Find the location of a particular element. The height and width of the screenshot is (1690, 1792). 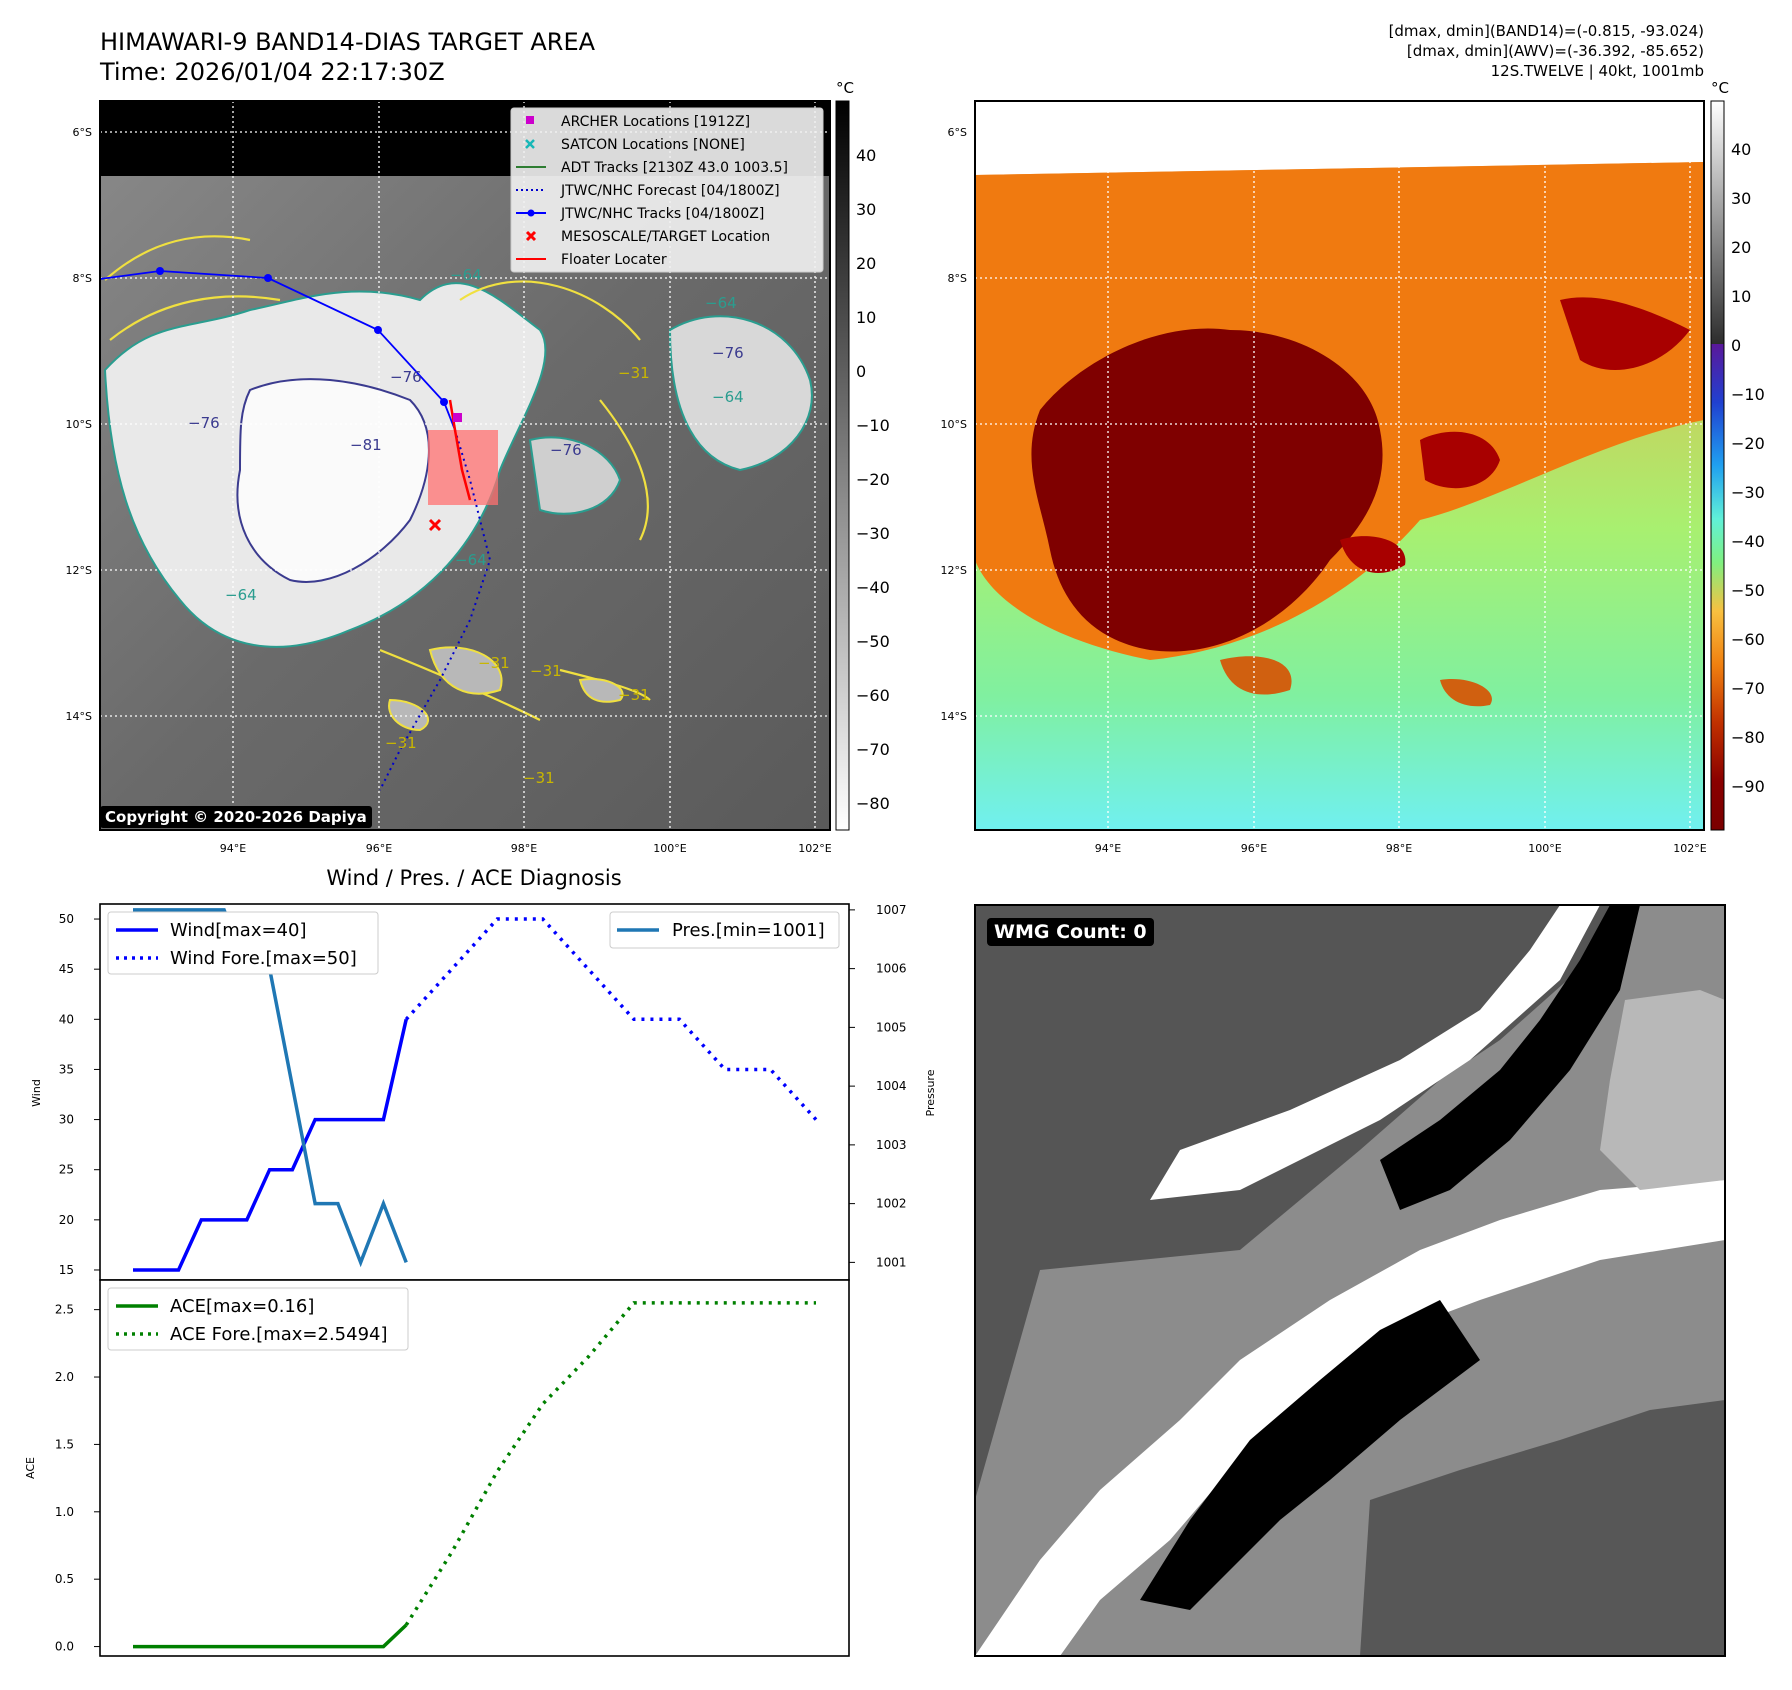

ir-cbar-tick: 10 is located at coordinates (866, 317).